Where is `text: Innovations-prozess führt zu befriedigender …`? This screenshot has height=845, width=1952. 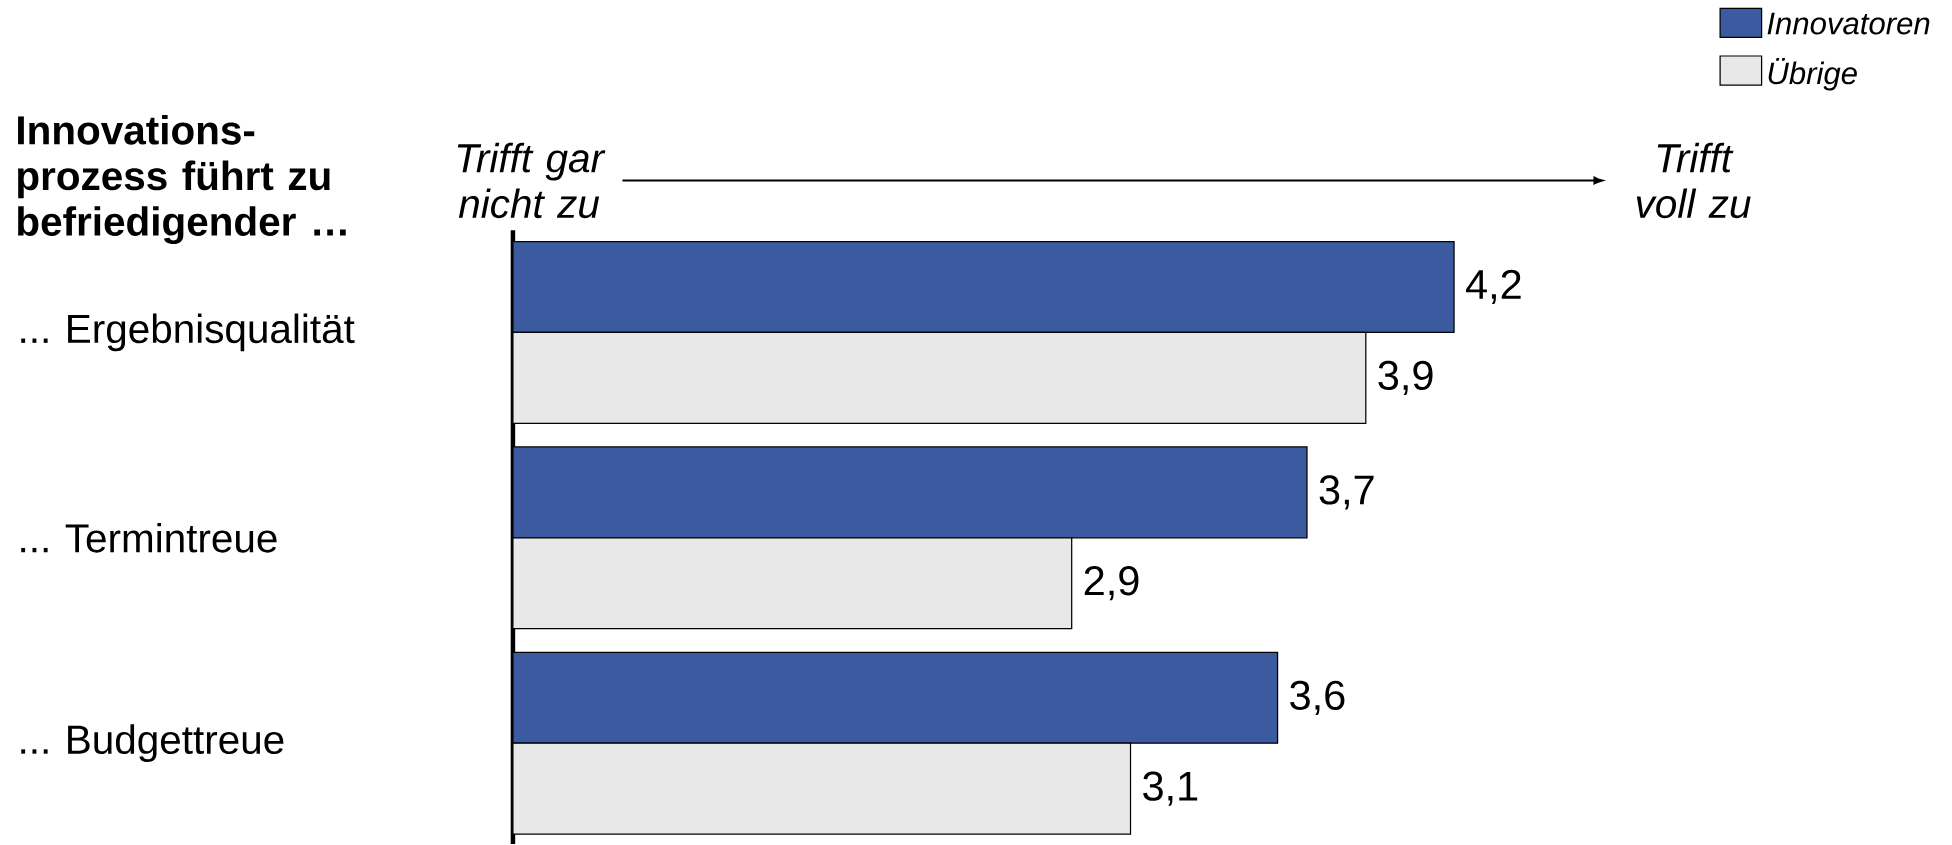
text: Innovations-prozess führt zu befriedigender … is located at coordinates (182, 179).